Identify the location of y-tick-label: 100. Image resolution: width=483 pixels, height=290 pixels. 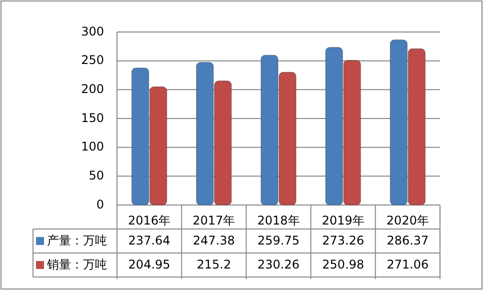
(92, 147).